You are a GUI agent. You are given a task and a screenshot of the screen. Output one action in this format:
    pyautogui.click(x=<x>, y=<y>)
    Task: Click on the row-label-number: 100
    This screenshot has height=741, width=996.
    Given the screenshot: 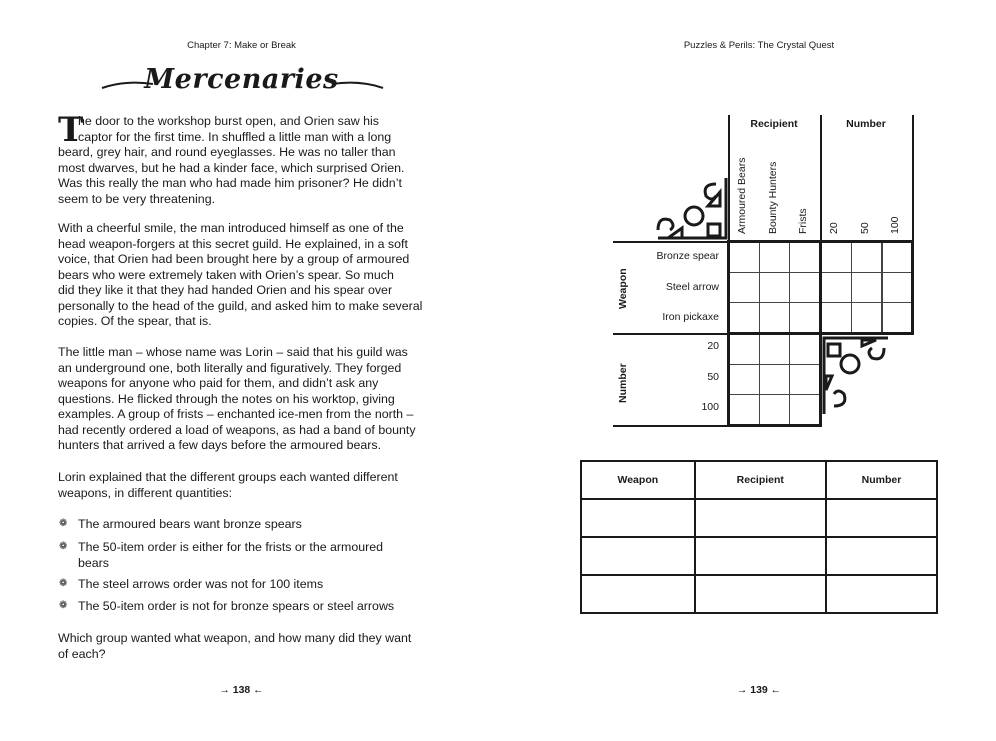 What is the action you would take?
    pyautogui.click(x=710, y=407)
    